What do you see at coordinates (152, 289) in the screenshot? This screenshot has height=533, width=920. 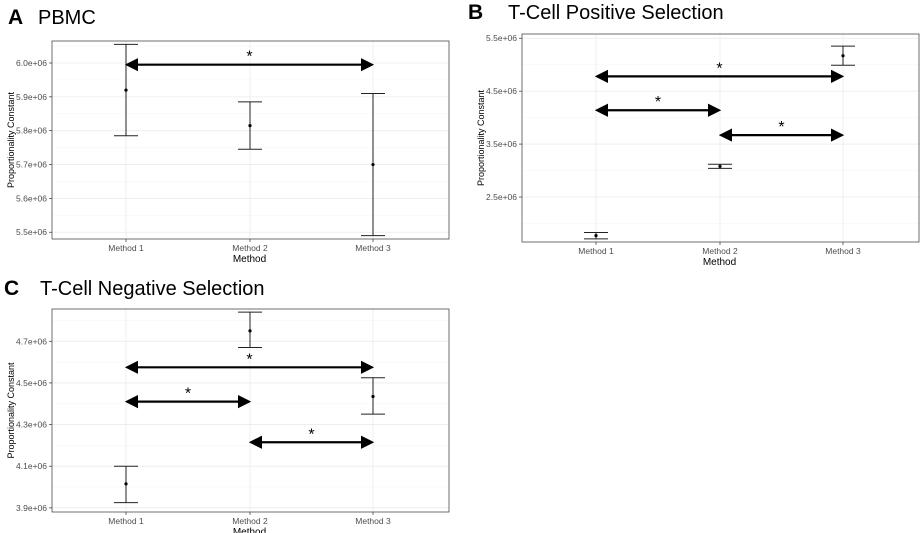 I see `chart-title: T-Cell Negative Selection` at bounding box center [152, 289].